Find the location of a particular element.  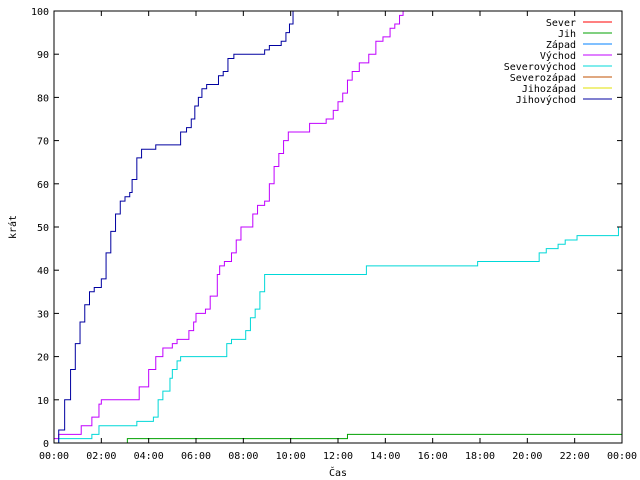

legend-label: Jihovýchod is located at coordinates (546, 100).